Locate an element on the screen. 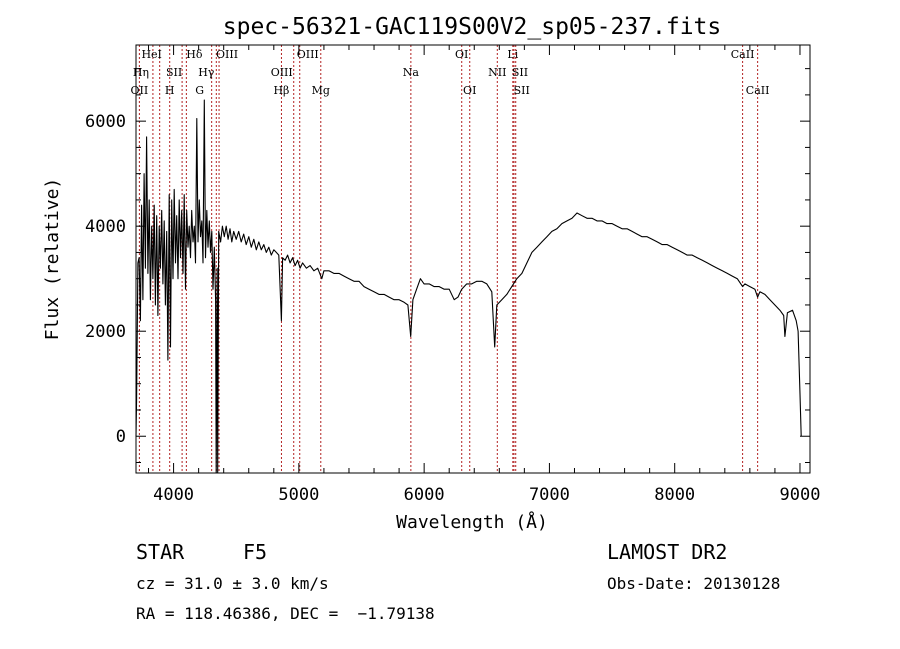 This screenshot has width=900, height=649. coordinates: RA = 118.46386, DEC = −1.79138 is located at coordinates (285, 613).